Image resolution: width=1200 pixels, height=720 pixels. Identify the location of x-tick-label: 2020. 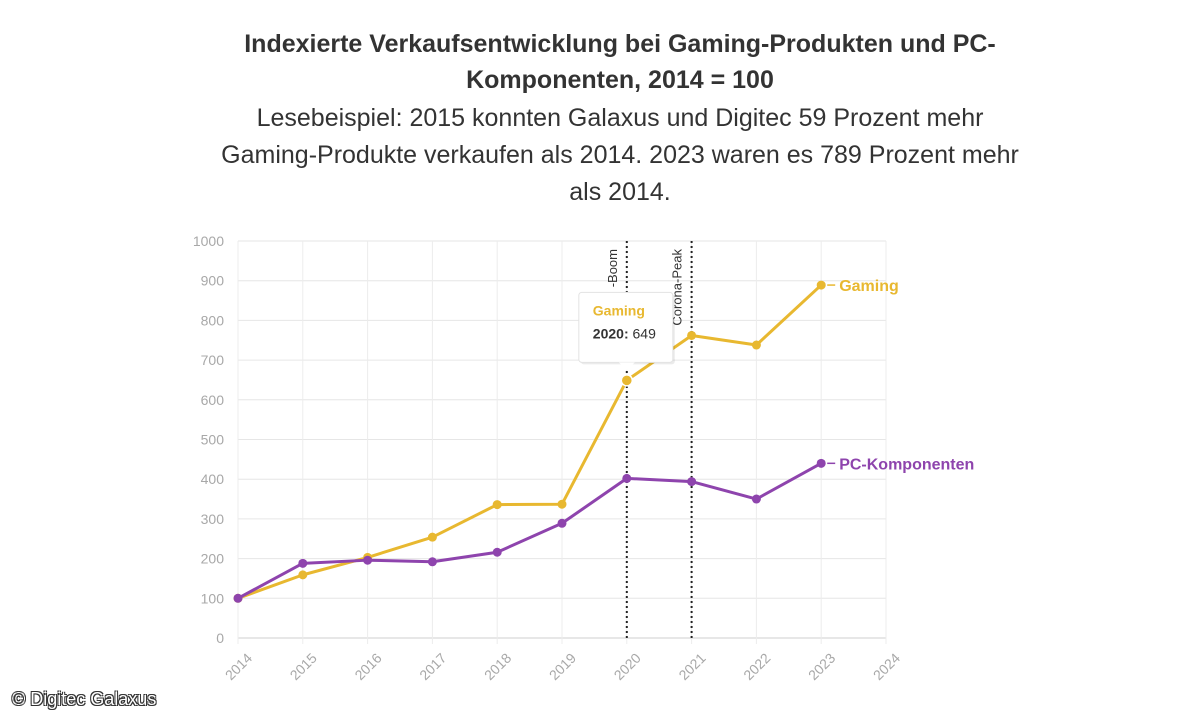
(627, 666).